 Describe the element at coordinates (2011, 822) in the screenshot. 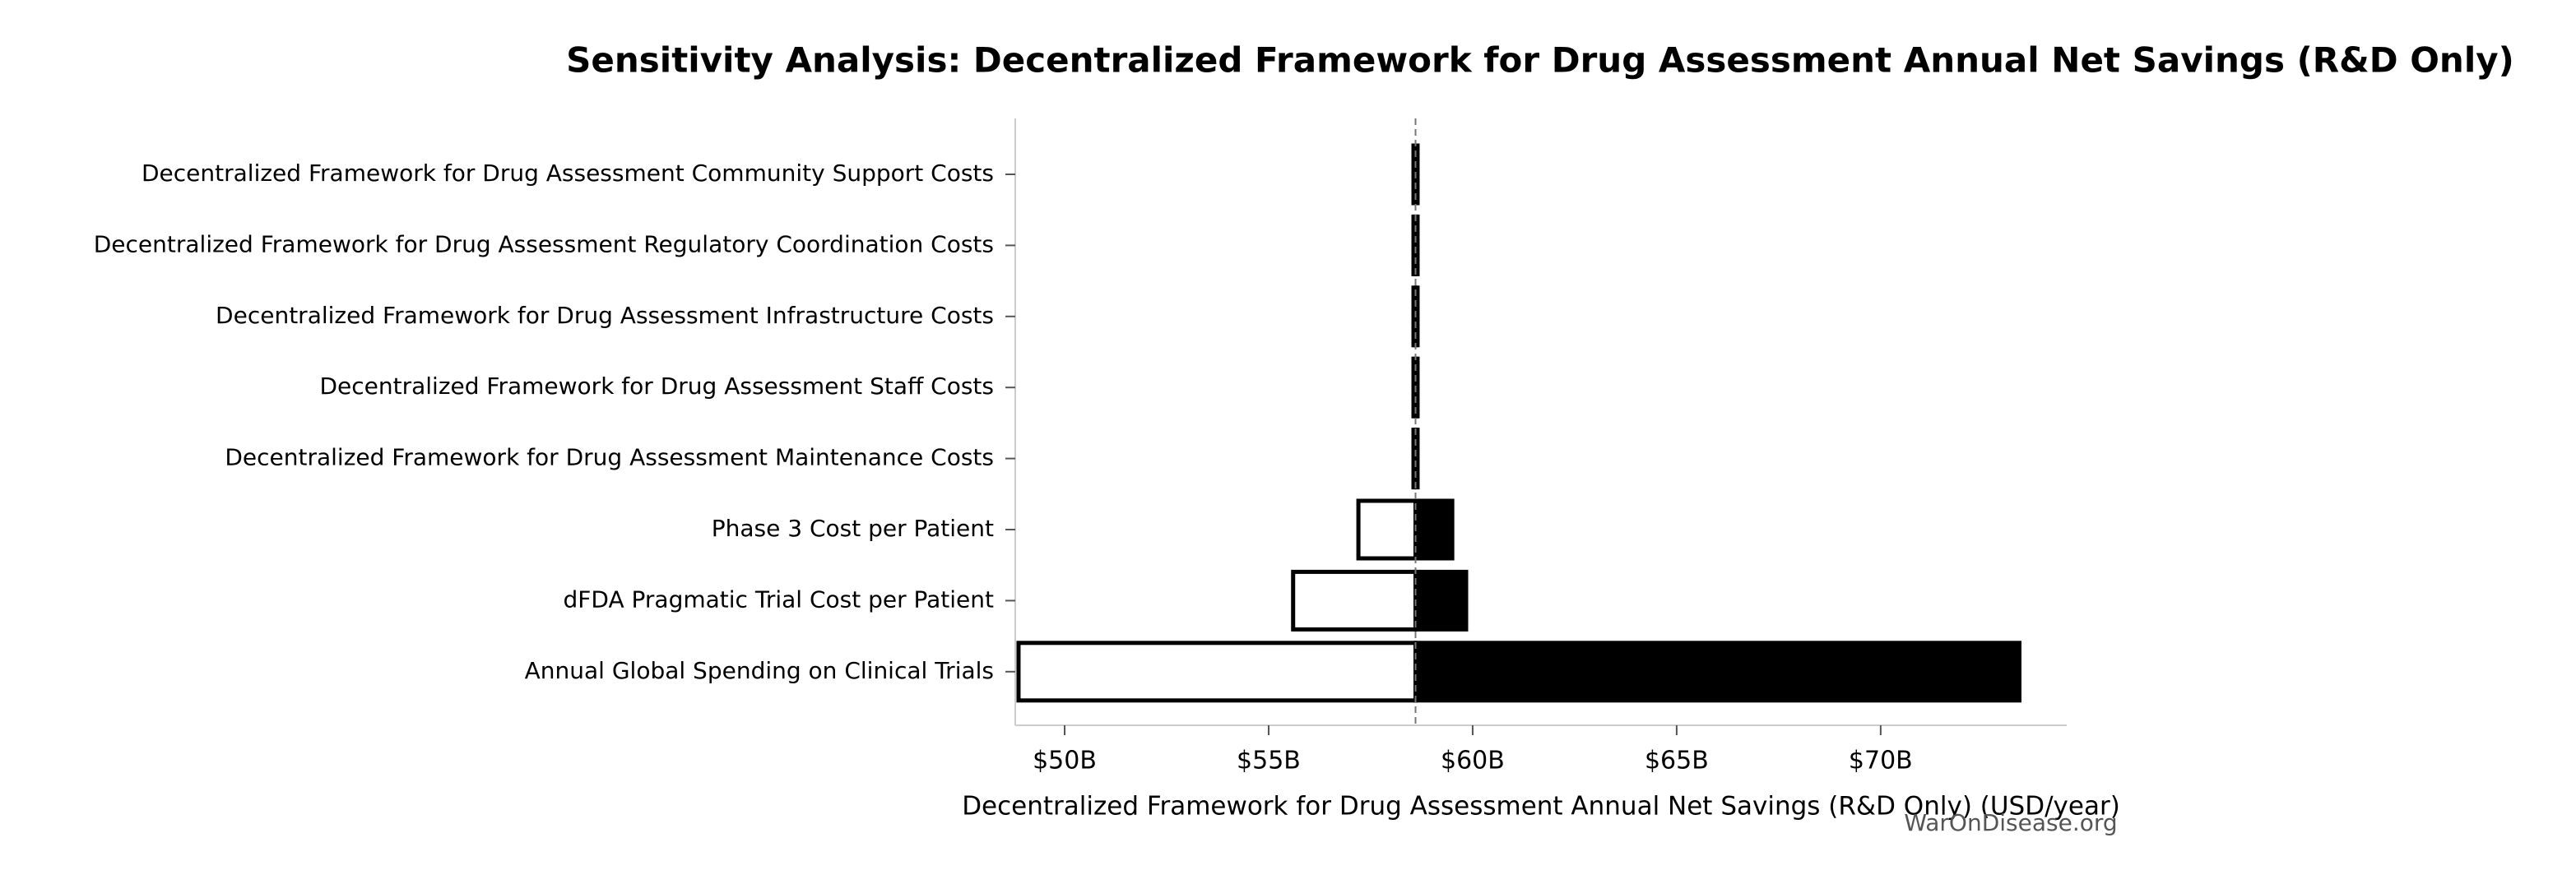

I see `watermark: WarOnDisease.org` at that location.